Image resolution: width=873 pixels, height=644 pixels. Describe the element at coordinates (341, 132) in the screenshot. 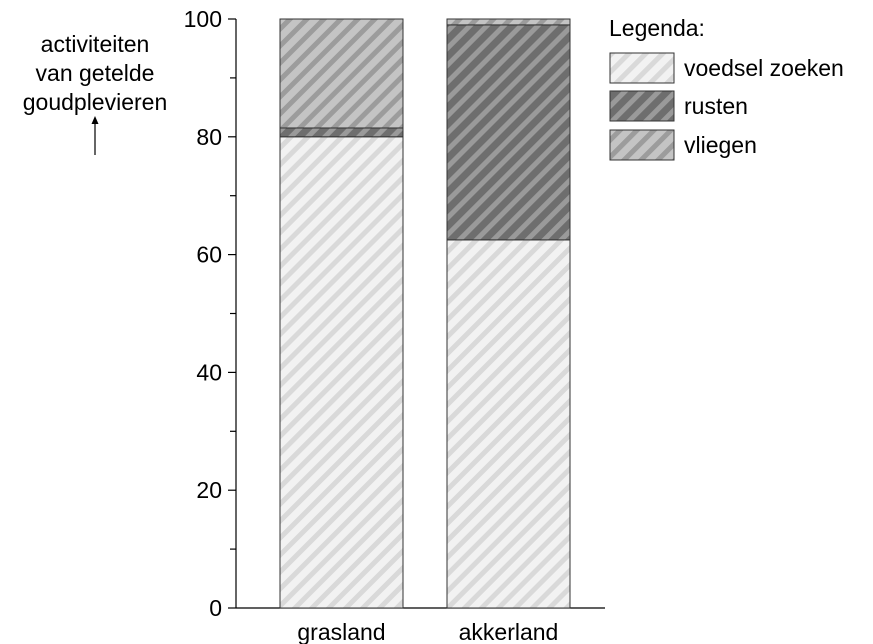

I see `bar-segment-grasland-rusten` at that location.